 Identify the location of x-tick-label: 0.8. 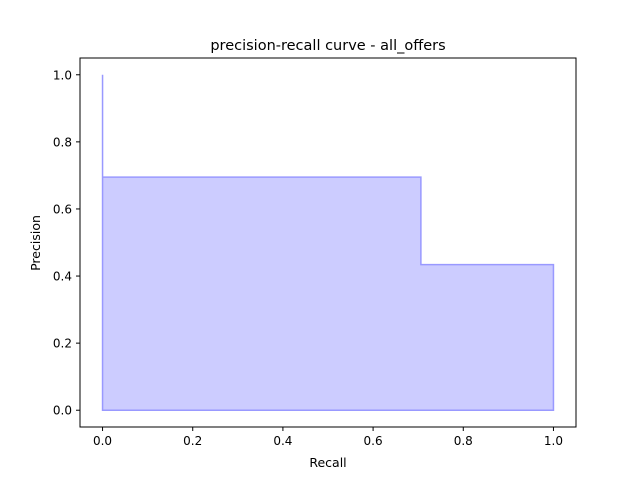
(463, 441).